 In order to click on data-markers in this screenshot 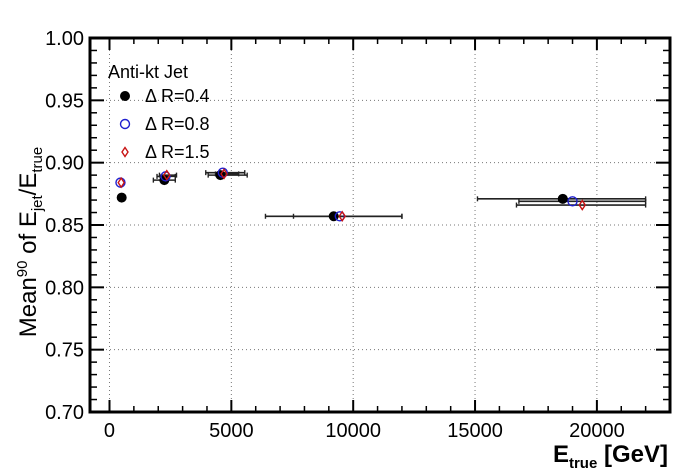, I will do `click(351, 195)`.